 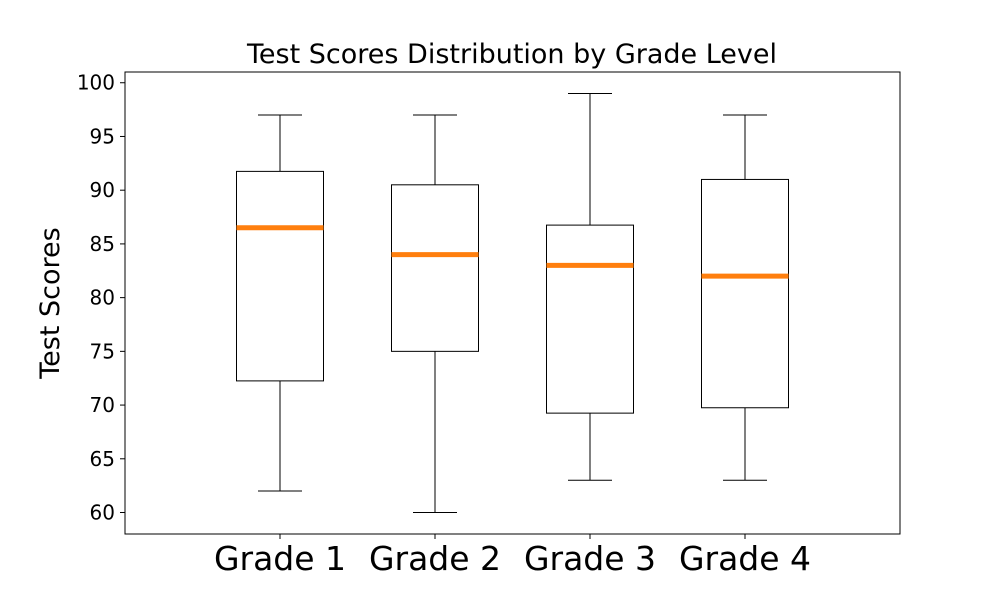 What do you see at coordinates (280, 558) in the screenshot?
I see `x-tick-label: Grade 1` at bounding box center [280, 558].